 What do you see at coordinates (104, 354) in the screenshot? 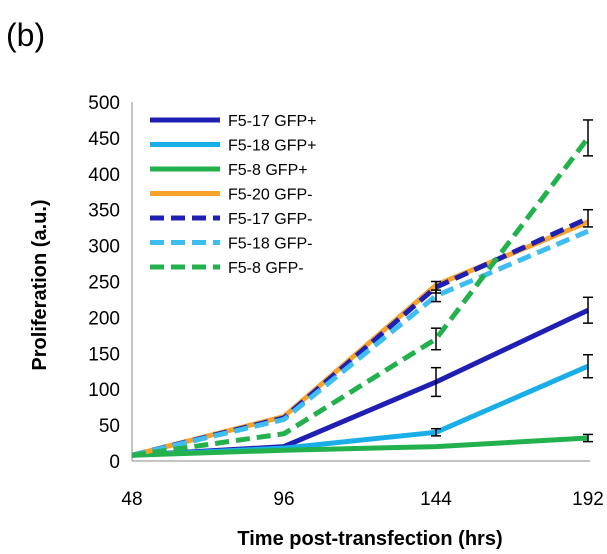
I see `y-tick-label: 150` at bounding box center [104, 354].